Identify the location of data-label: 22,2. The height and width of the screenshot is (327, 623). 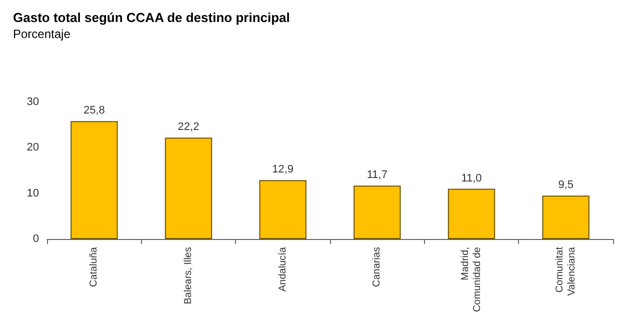
(189, 127).